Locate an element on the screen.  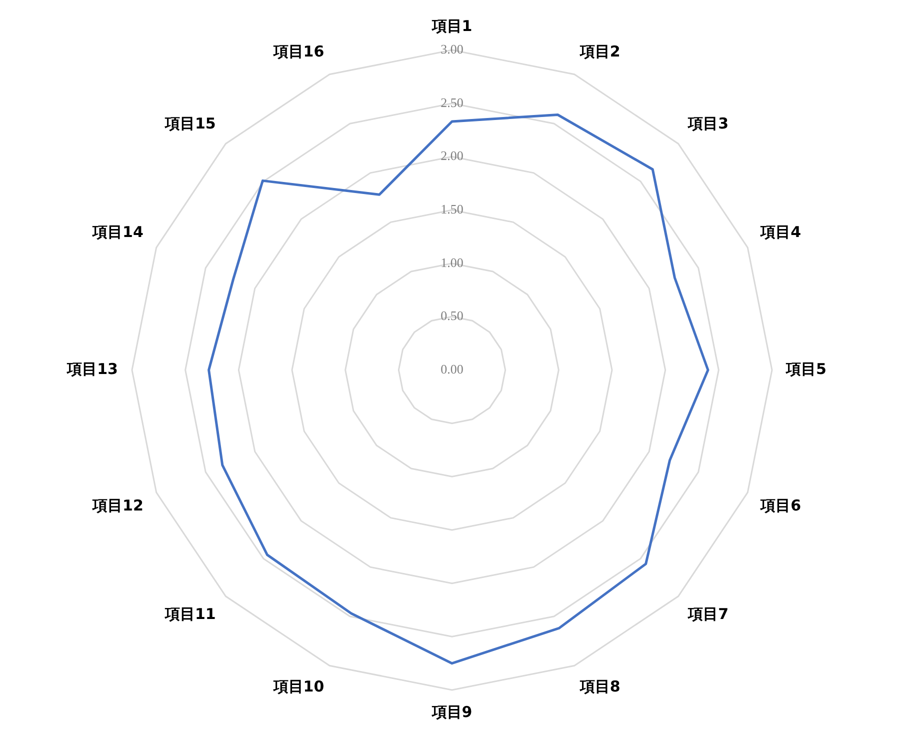
y-tick-label: 1.50 is located at coordinates (452, 208).